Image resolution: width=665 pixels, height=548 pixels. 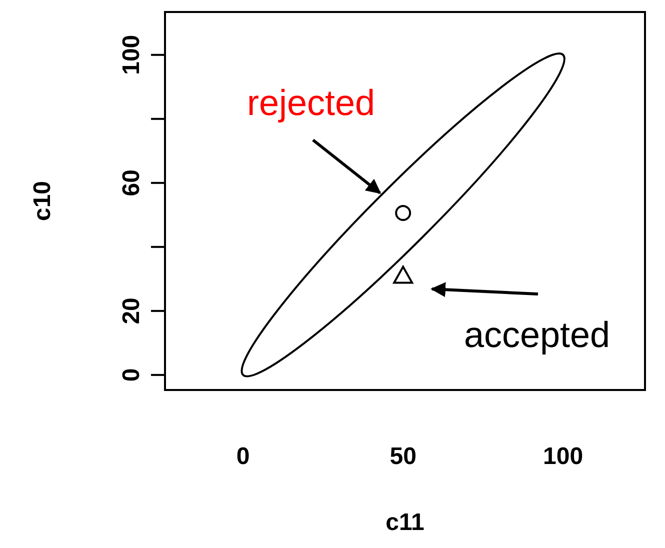 I want to click on y-axis-title: c10, so click(x=42, y=201).